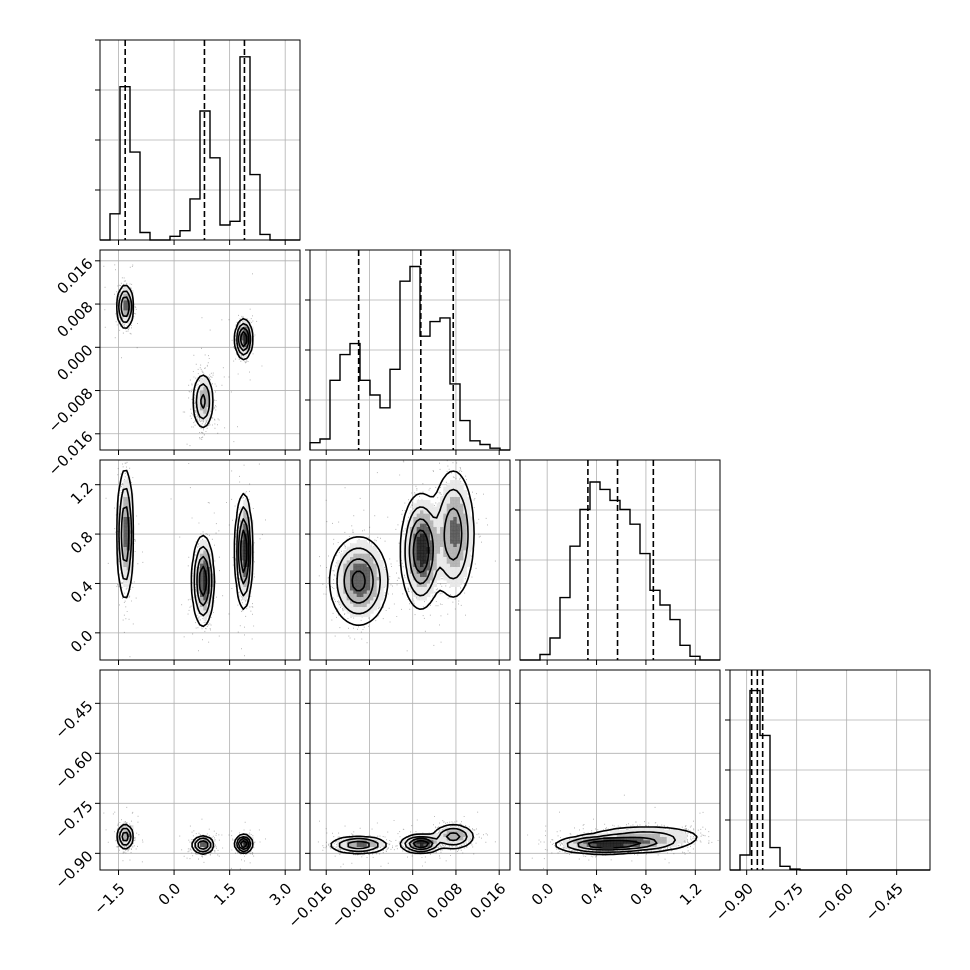 The width and height of the screenshot is (970, 970). I want to click on y-tick-label: 0.016, so click(74, 276).